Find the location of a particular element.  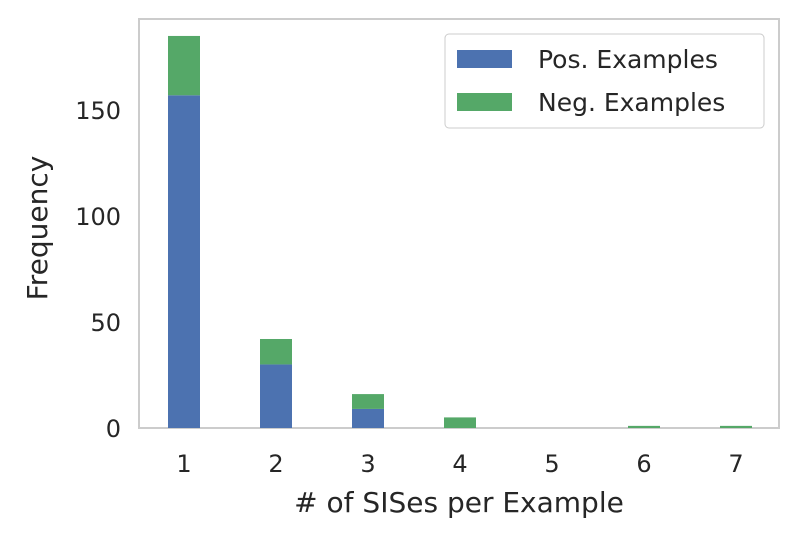

legend-swatch-neg is located at coordinates (484, 102).